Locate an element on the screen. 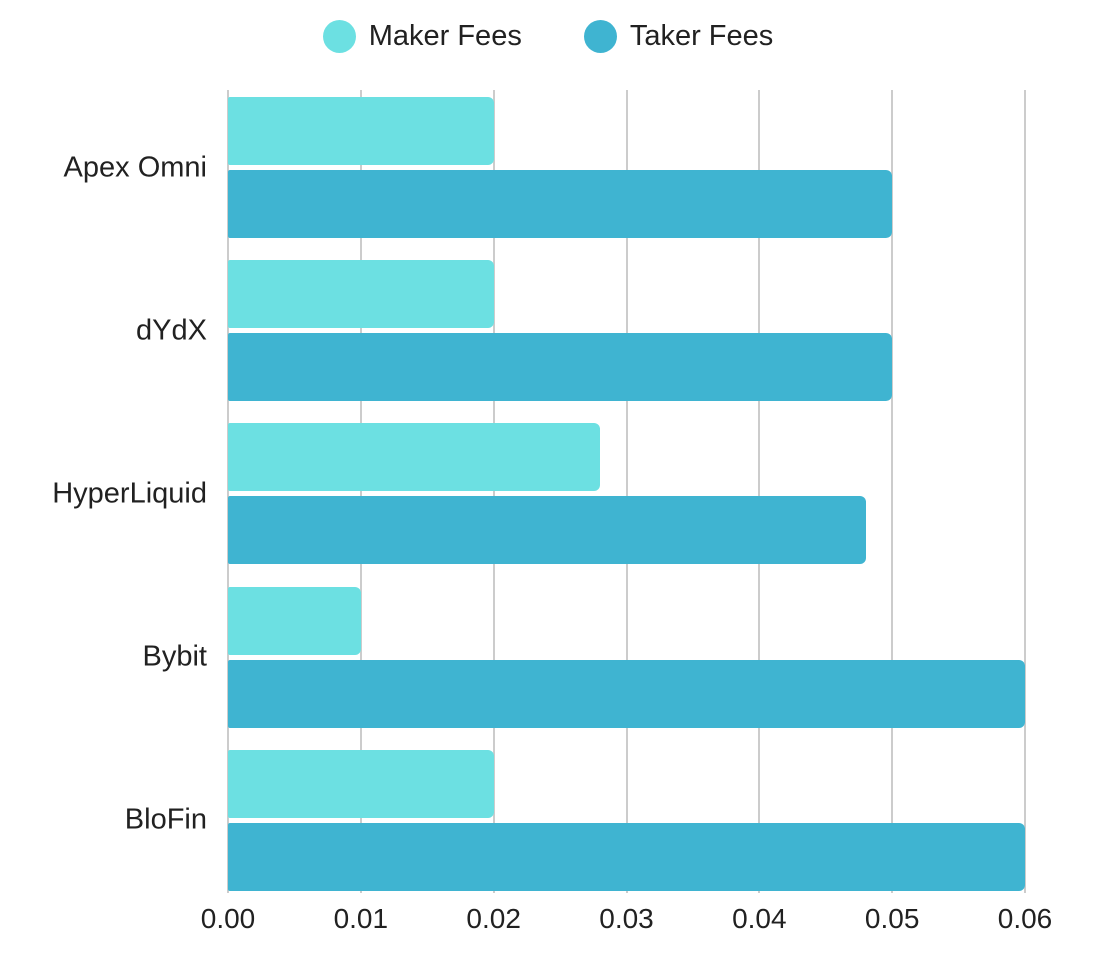 The height and width of the screenshot is (968, 1096). taker-fees-swatch-icon is located at coordinates (600, 36).